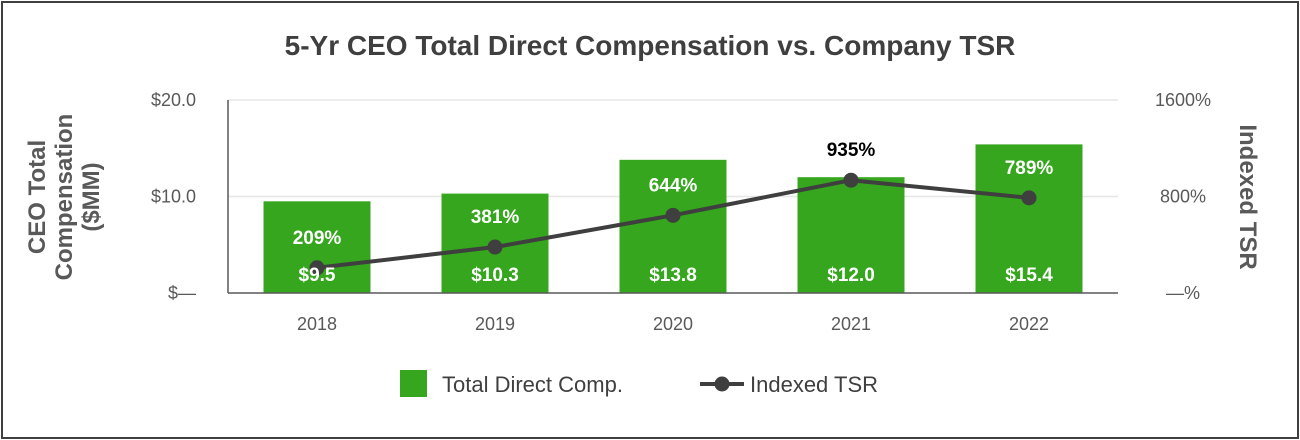 The width and height of the screenshot is (1300, 440). What do you see at coordinates (1247, 196) in the screenshot?
I see `right-axis-title: Indexed TSR` at bounding box center [1247, 196].